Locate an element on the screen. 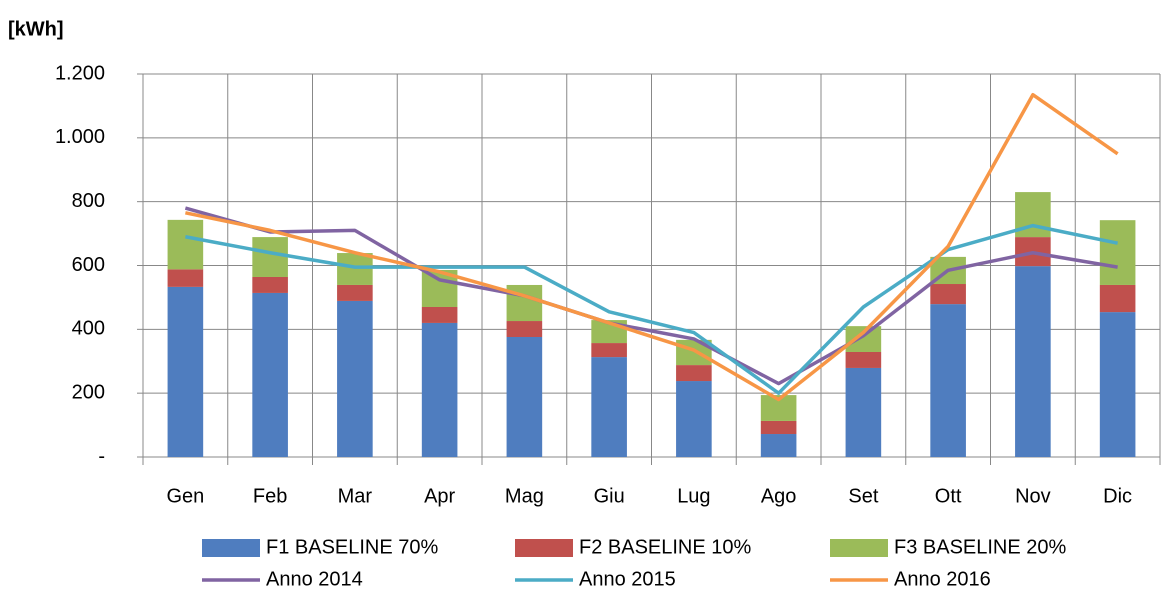 The height and width of the screenshot is (592, 1161). y-tick-label: 400 is located at coordinates (88, 329).